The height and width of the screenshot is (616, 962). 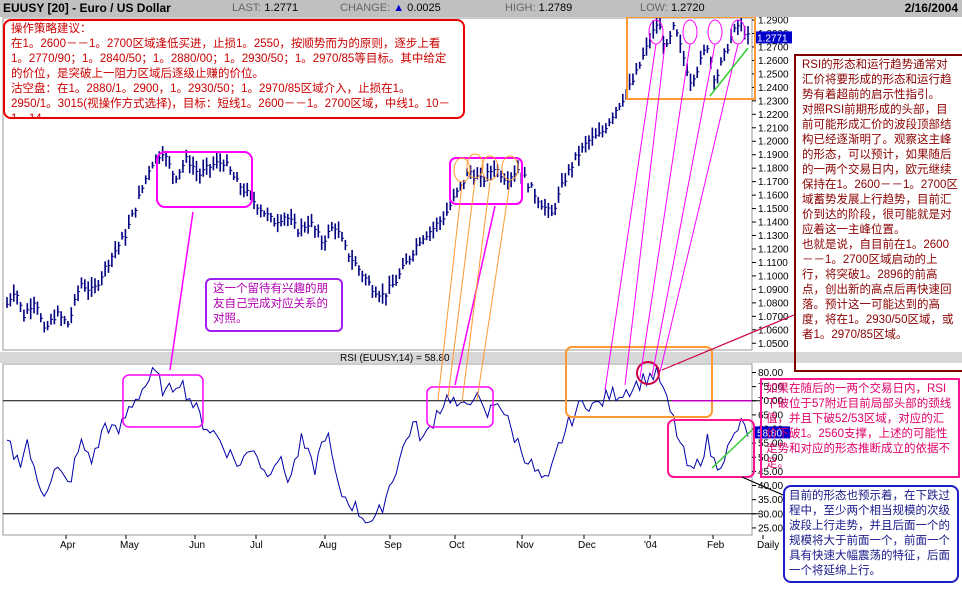 I want to click on x-tick-label: May, so click(x=129, y=545).